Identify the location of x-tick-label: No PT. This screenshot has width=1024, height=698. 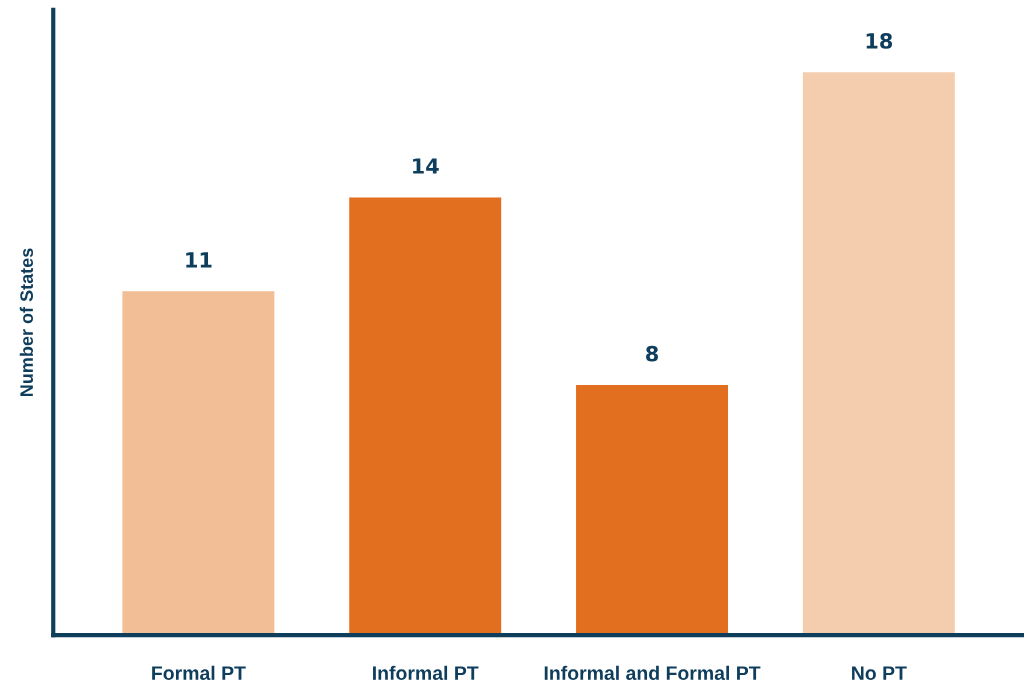
(879, 673).